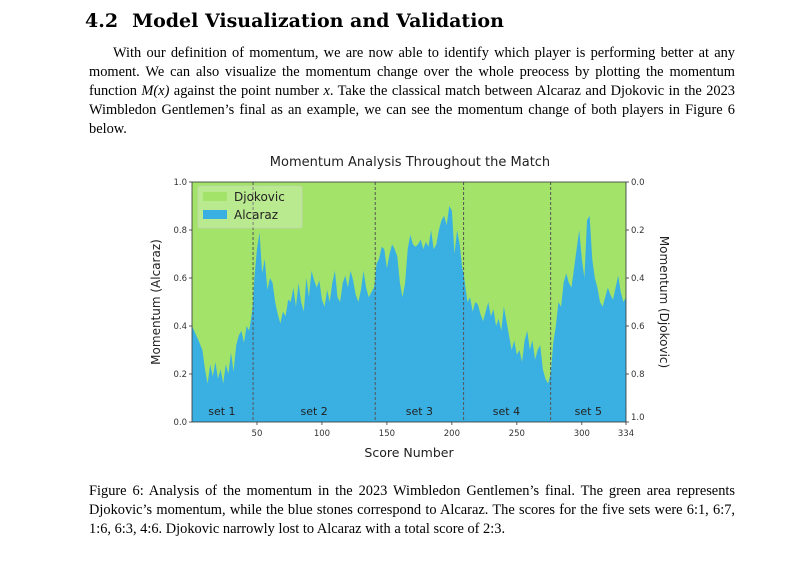  Describe the element at coordinates (405, 411) in the screenshot. I see `set-labels: set 1 set 2 set 3 set 4 set 5` at that location.